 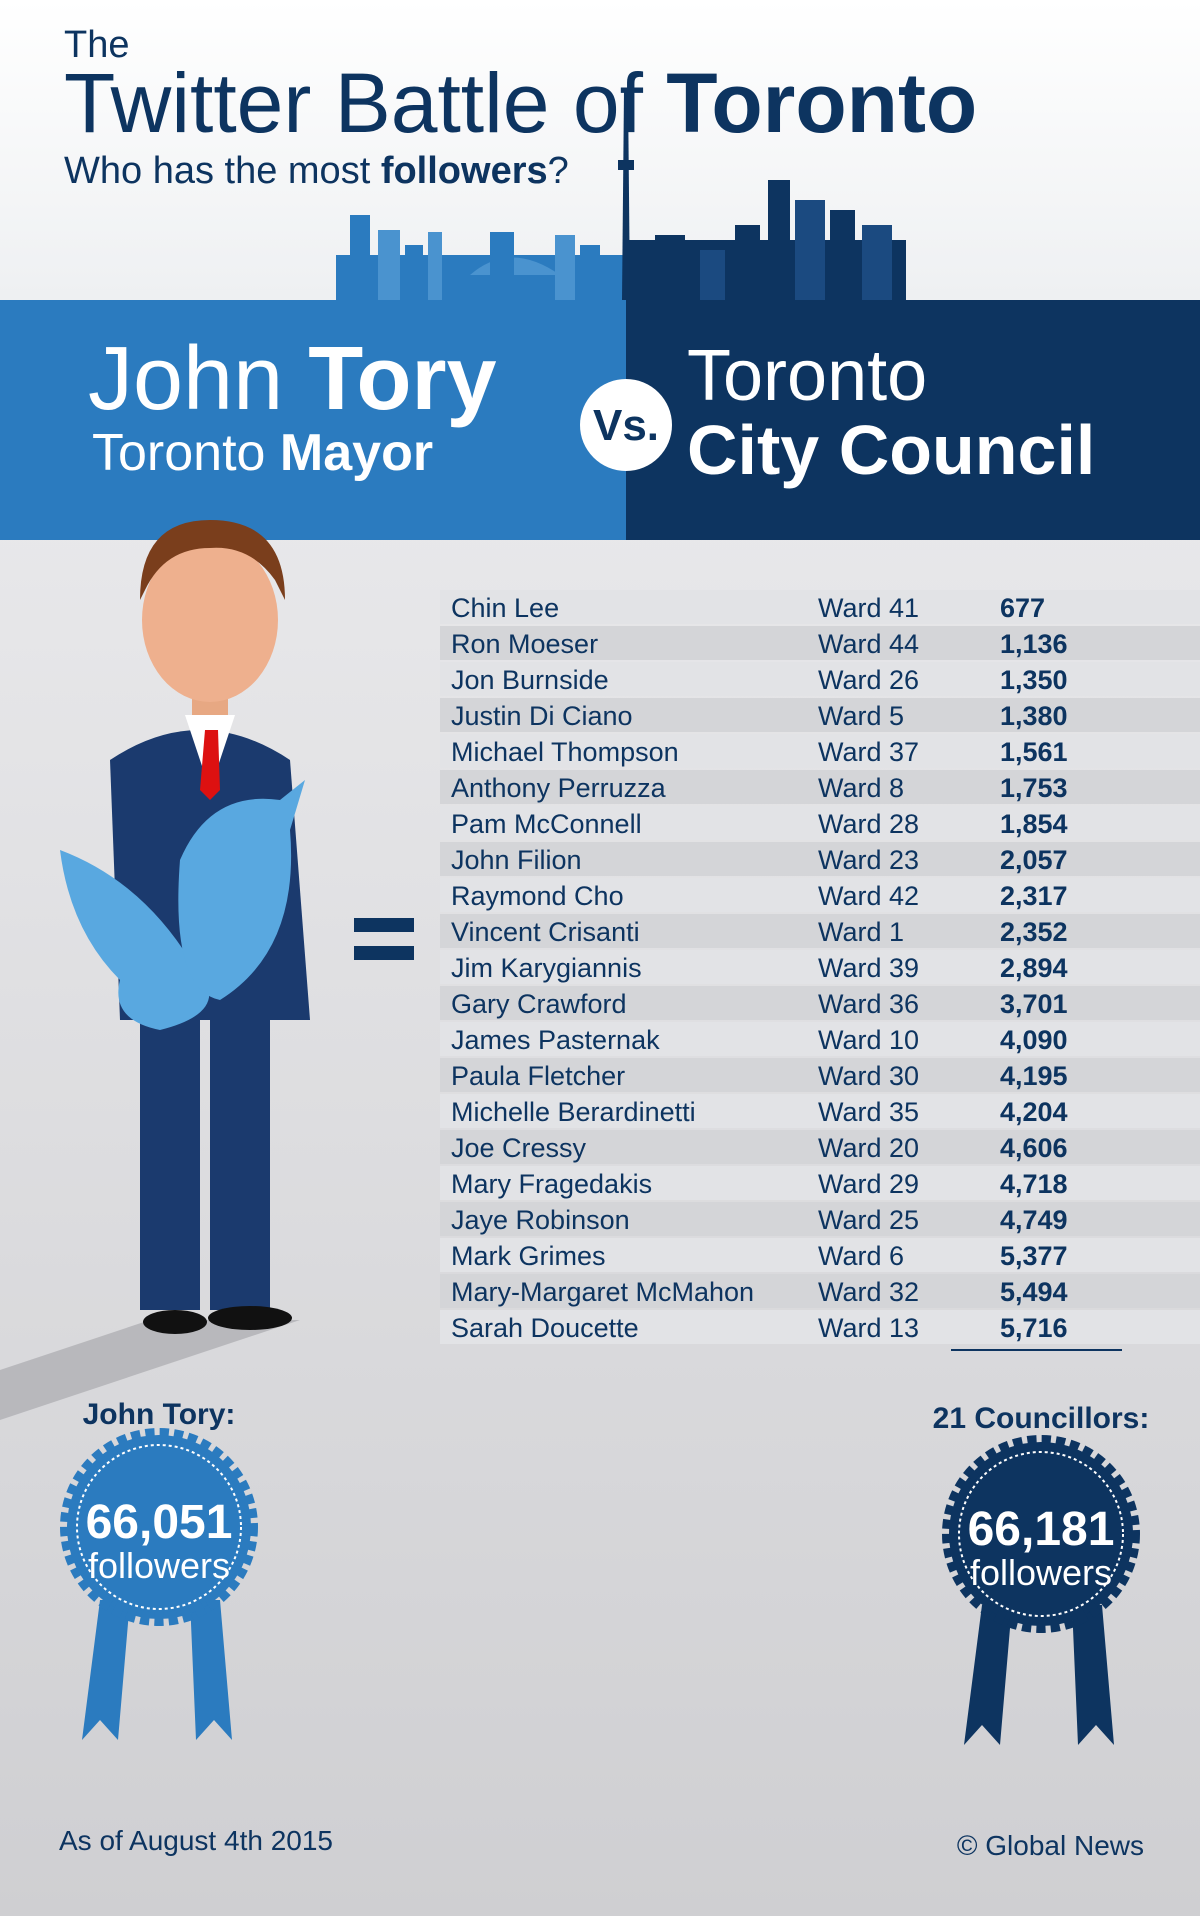 What do you see at coordinates (807, 376) in the screenshot?
I see `council-line1: Toronto` at bounding box center [807, 376].